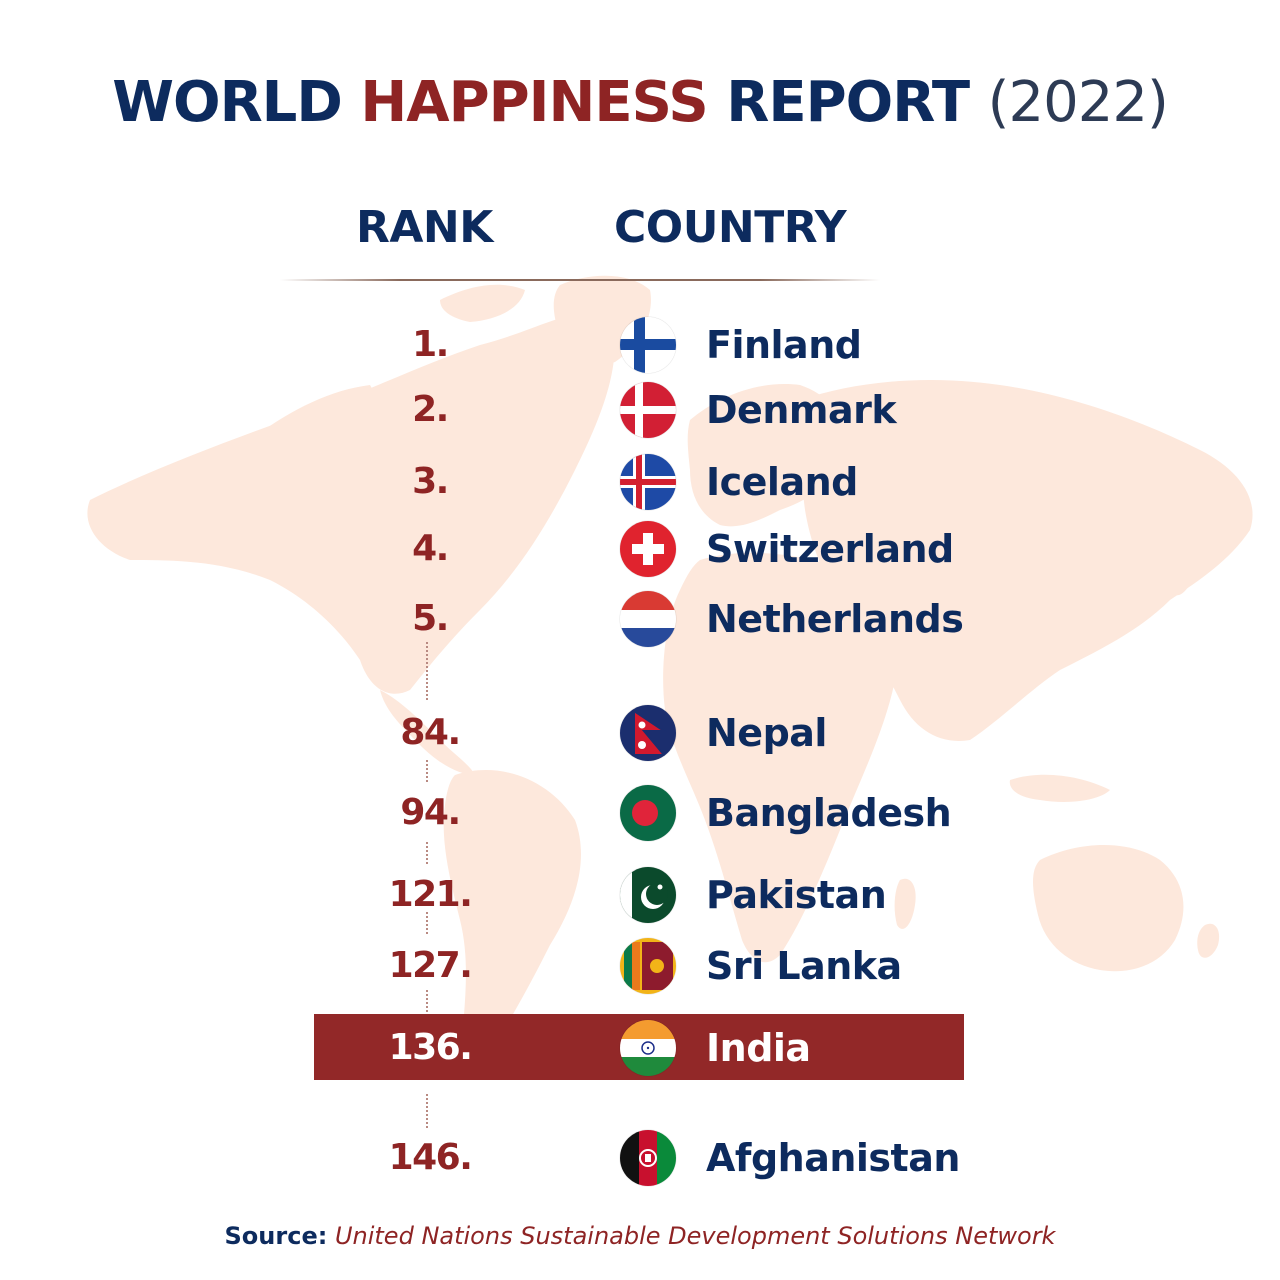 This screenshot has height=1280, width=1280. Describe the element at coordinates (784, 345) in the screenshot. I see `country-name: Finland` at that location.